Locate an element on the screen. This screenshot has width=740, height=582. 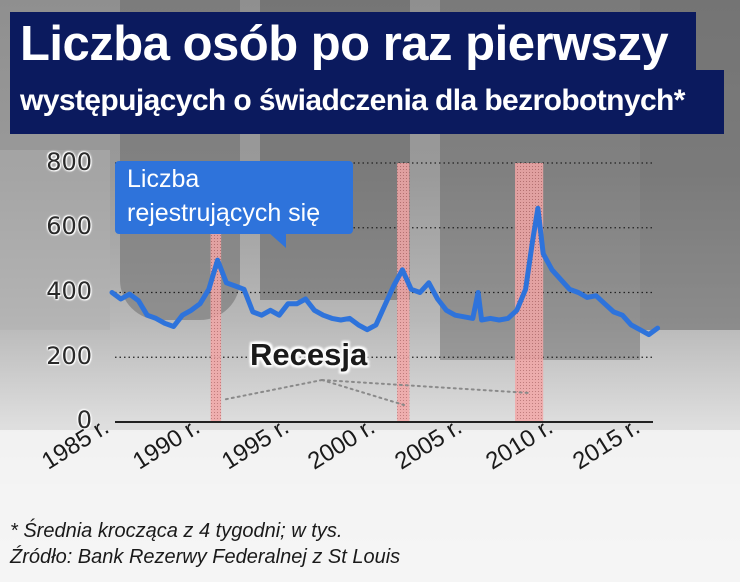
series-callout: Liczba rejestrujących się is located at coordinates (234, 197).